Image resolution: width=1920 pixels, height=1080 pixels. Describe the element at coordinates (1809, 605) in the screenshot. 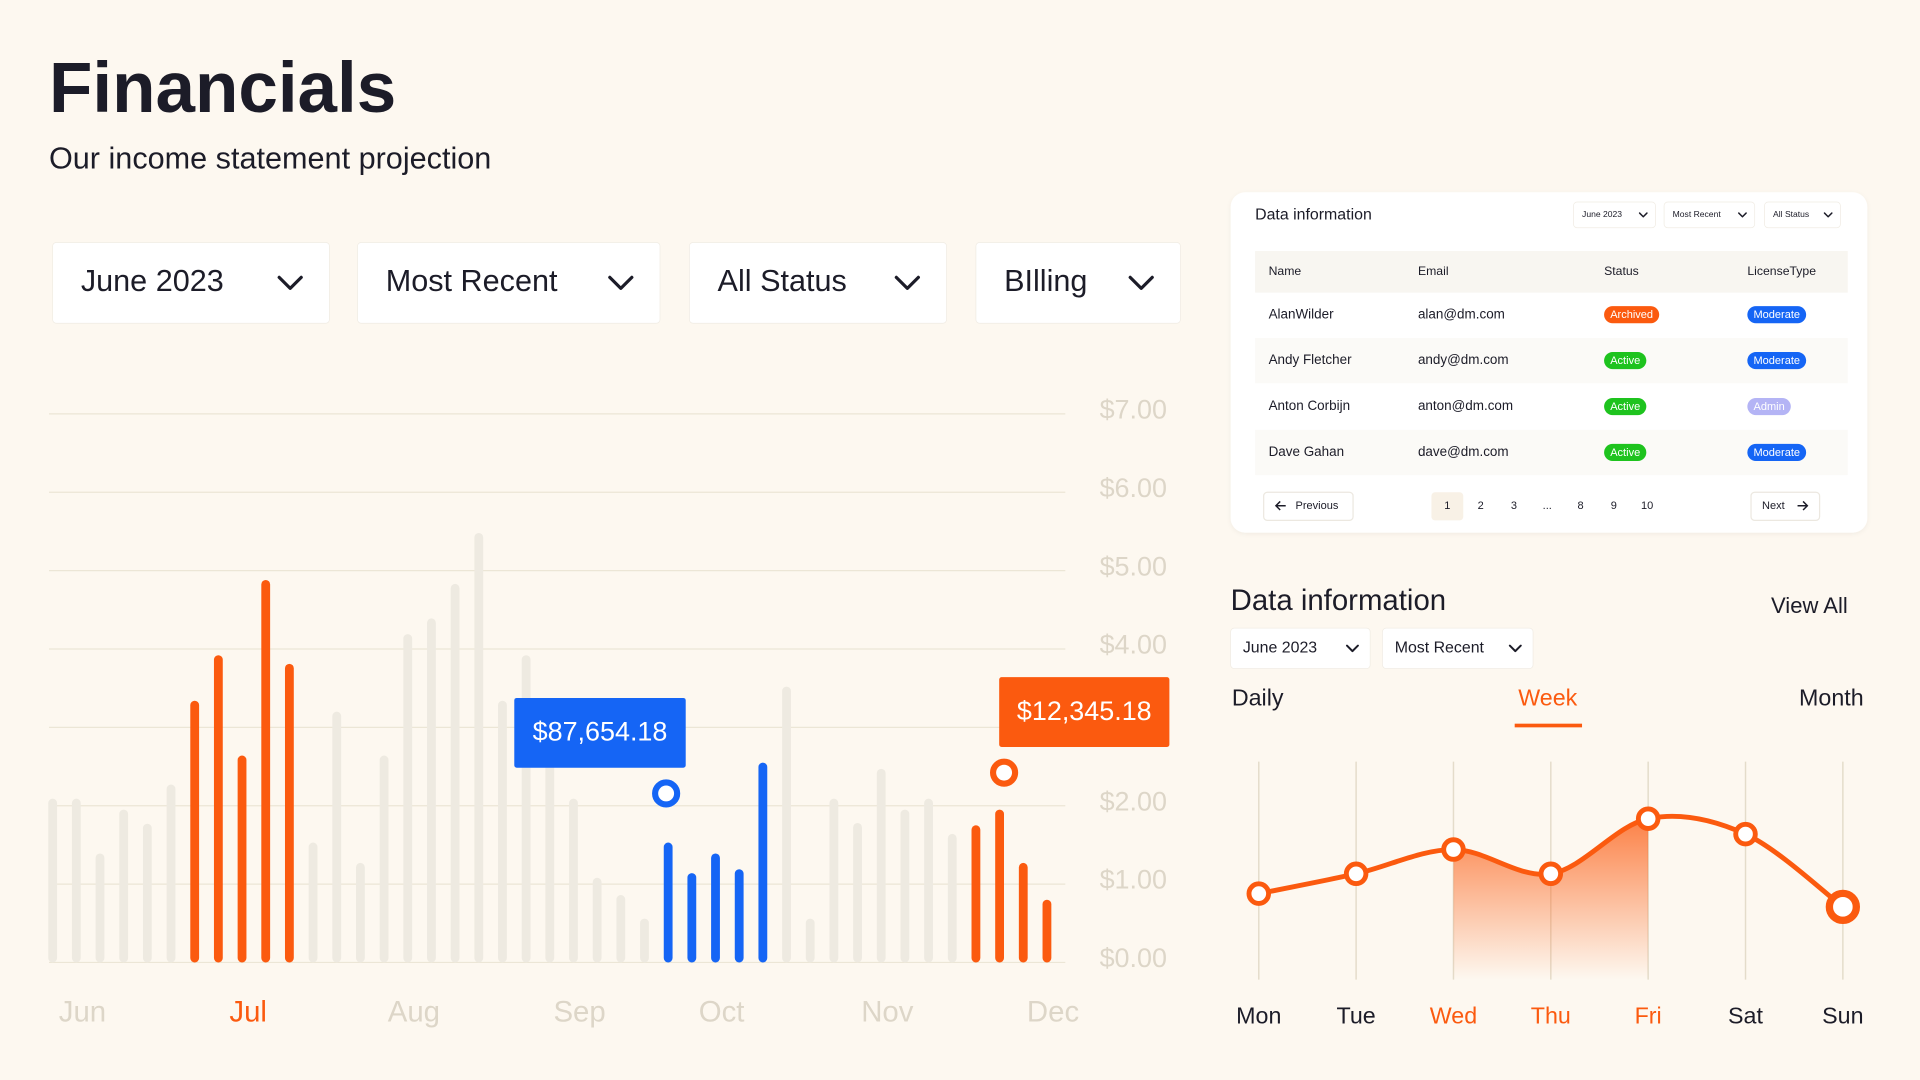

I see `view-all-link: View All` at that location.